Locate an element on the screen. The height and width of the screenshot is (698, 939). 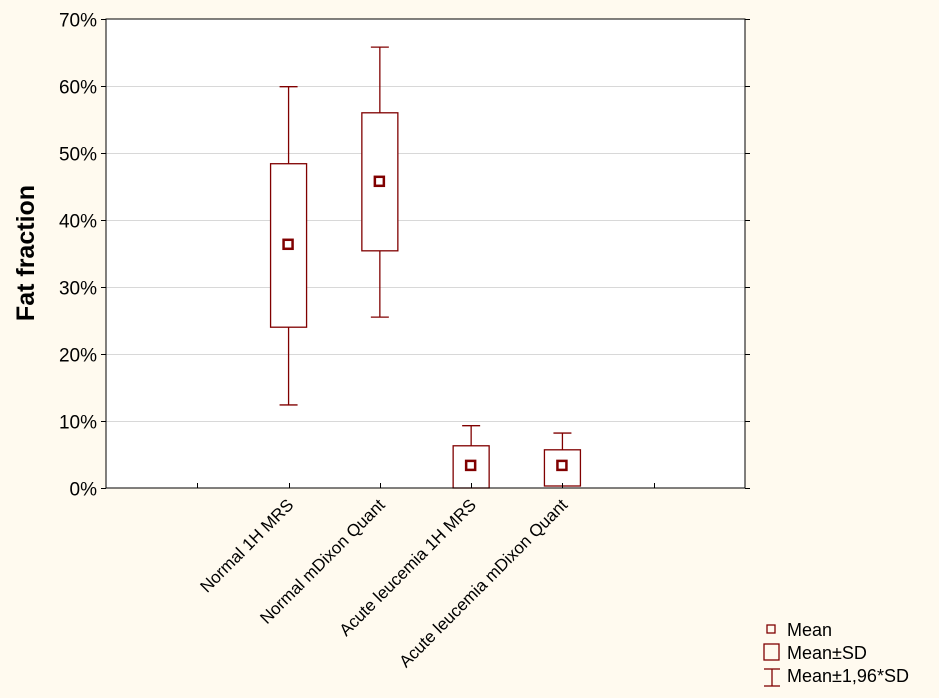
legend-mean-label: Mean is located at coordinates (809, 630).